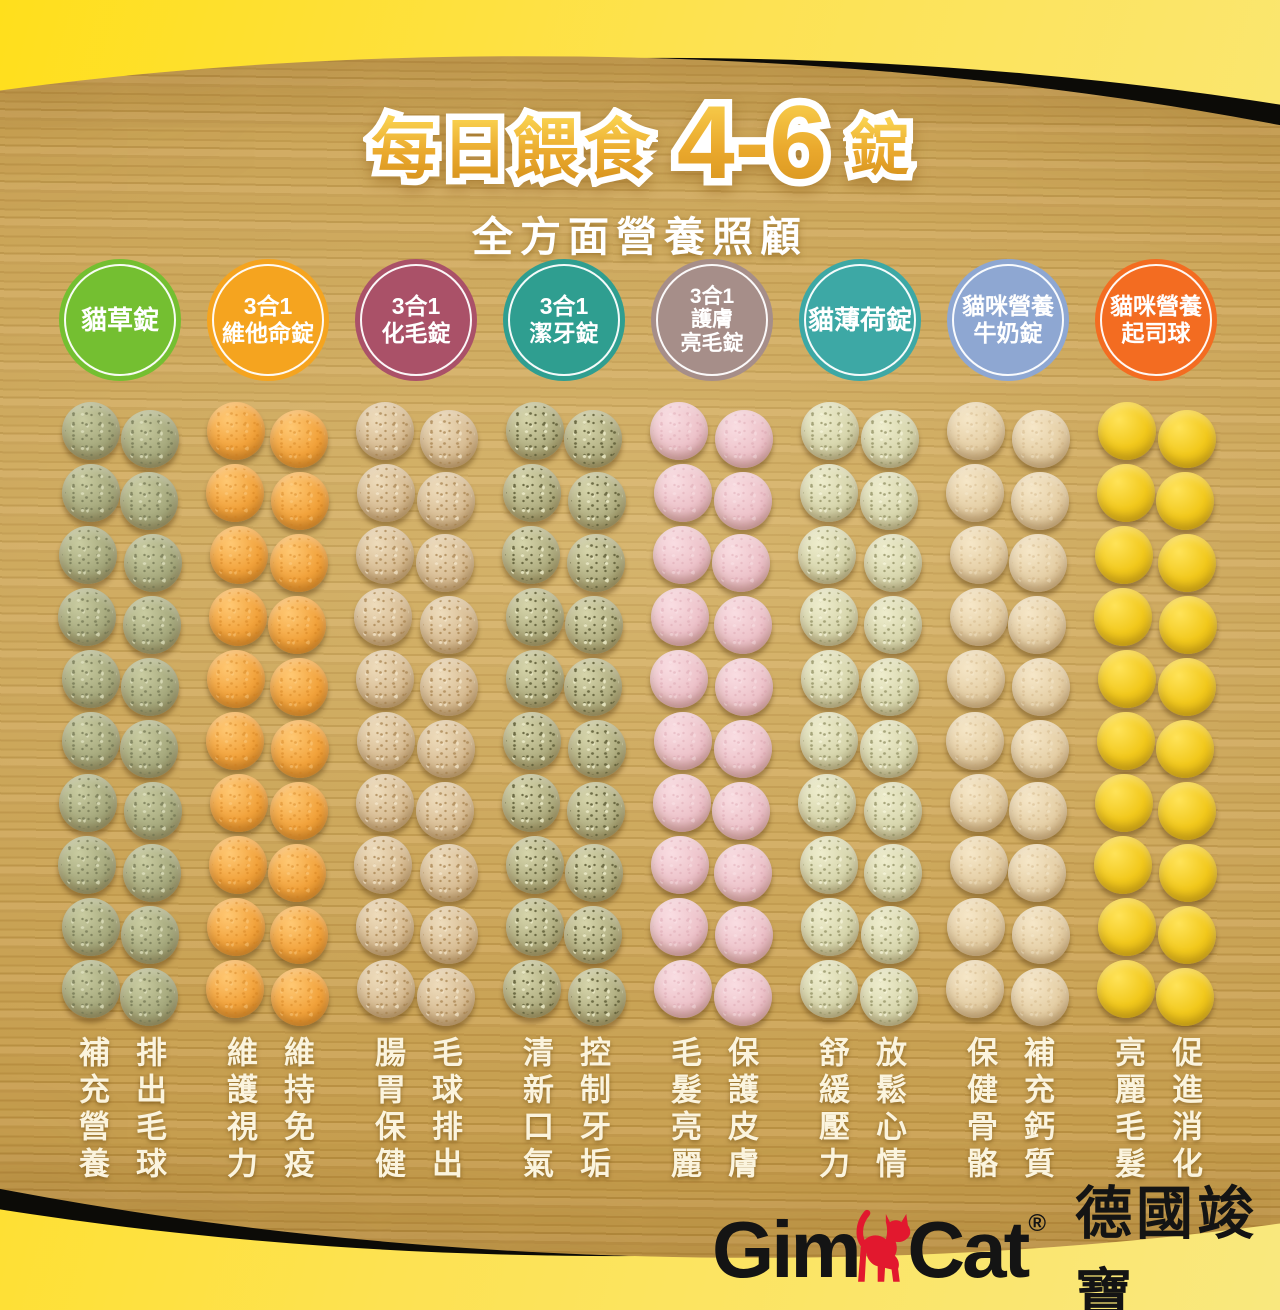 The image size is (1280, 1310). I want to click on benefit-pair-3: 腸胃保健 毛球排出, so click(416, 1110).